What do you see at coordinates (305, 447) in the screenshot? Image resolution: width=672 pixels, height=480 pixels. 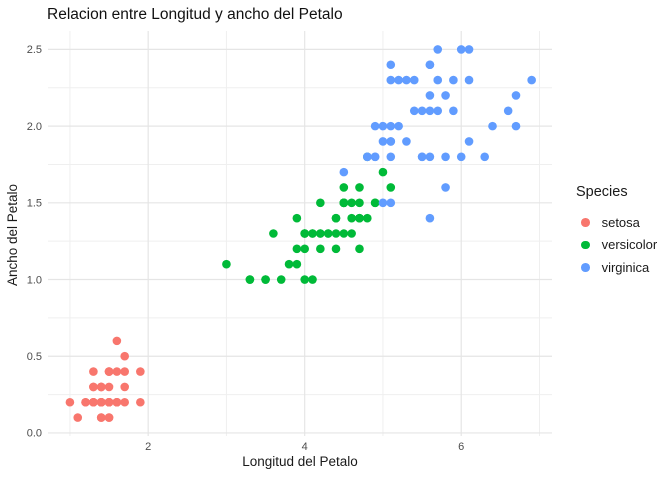 I see `x-tick-label: 4` at bounding box center [305, 447].